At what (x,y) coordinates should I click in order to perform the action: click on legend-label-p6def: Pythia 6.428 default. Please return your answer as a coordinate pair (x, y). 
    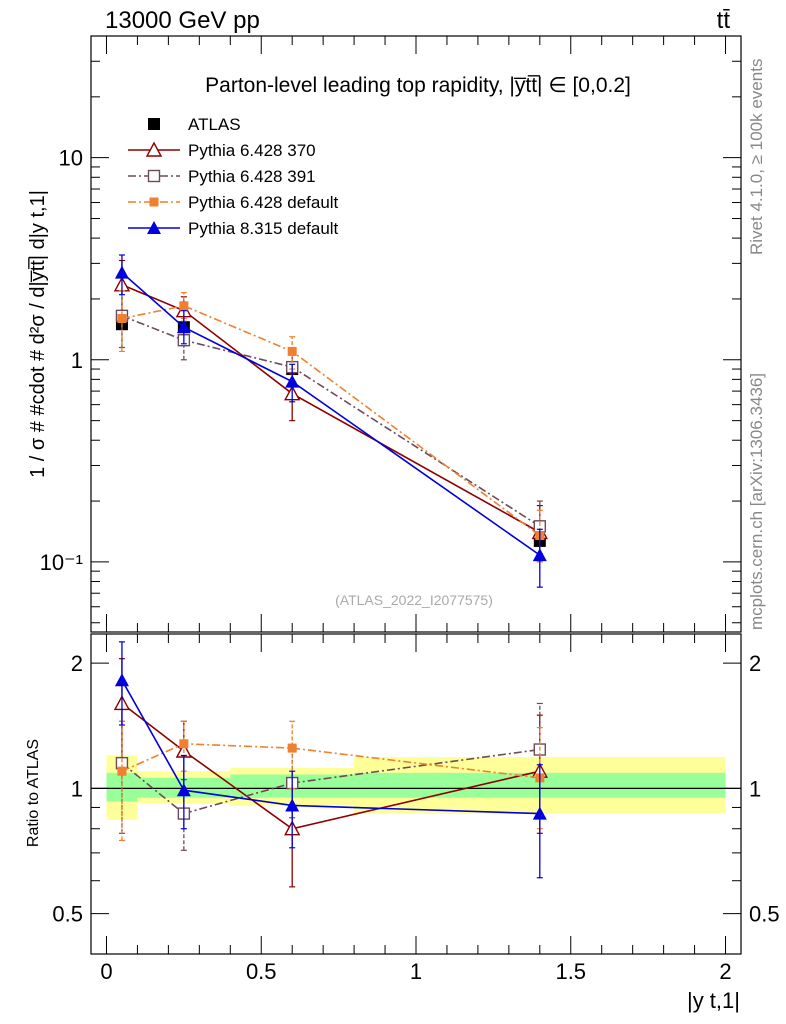
    Looking at the image, I should click on (263, 202).